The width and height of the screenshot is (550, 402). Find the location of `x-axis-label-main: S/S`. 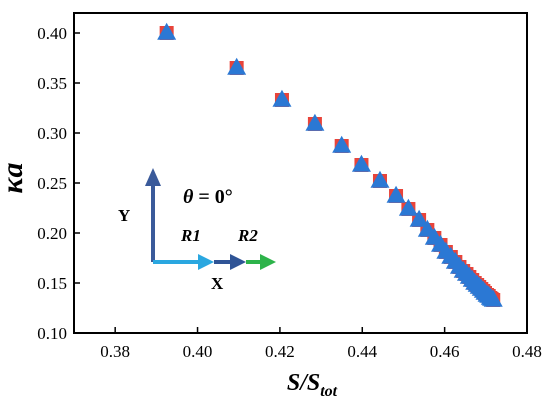

x-axis-label-main: S/S is located at coordinates (303, 383).